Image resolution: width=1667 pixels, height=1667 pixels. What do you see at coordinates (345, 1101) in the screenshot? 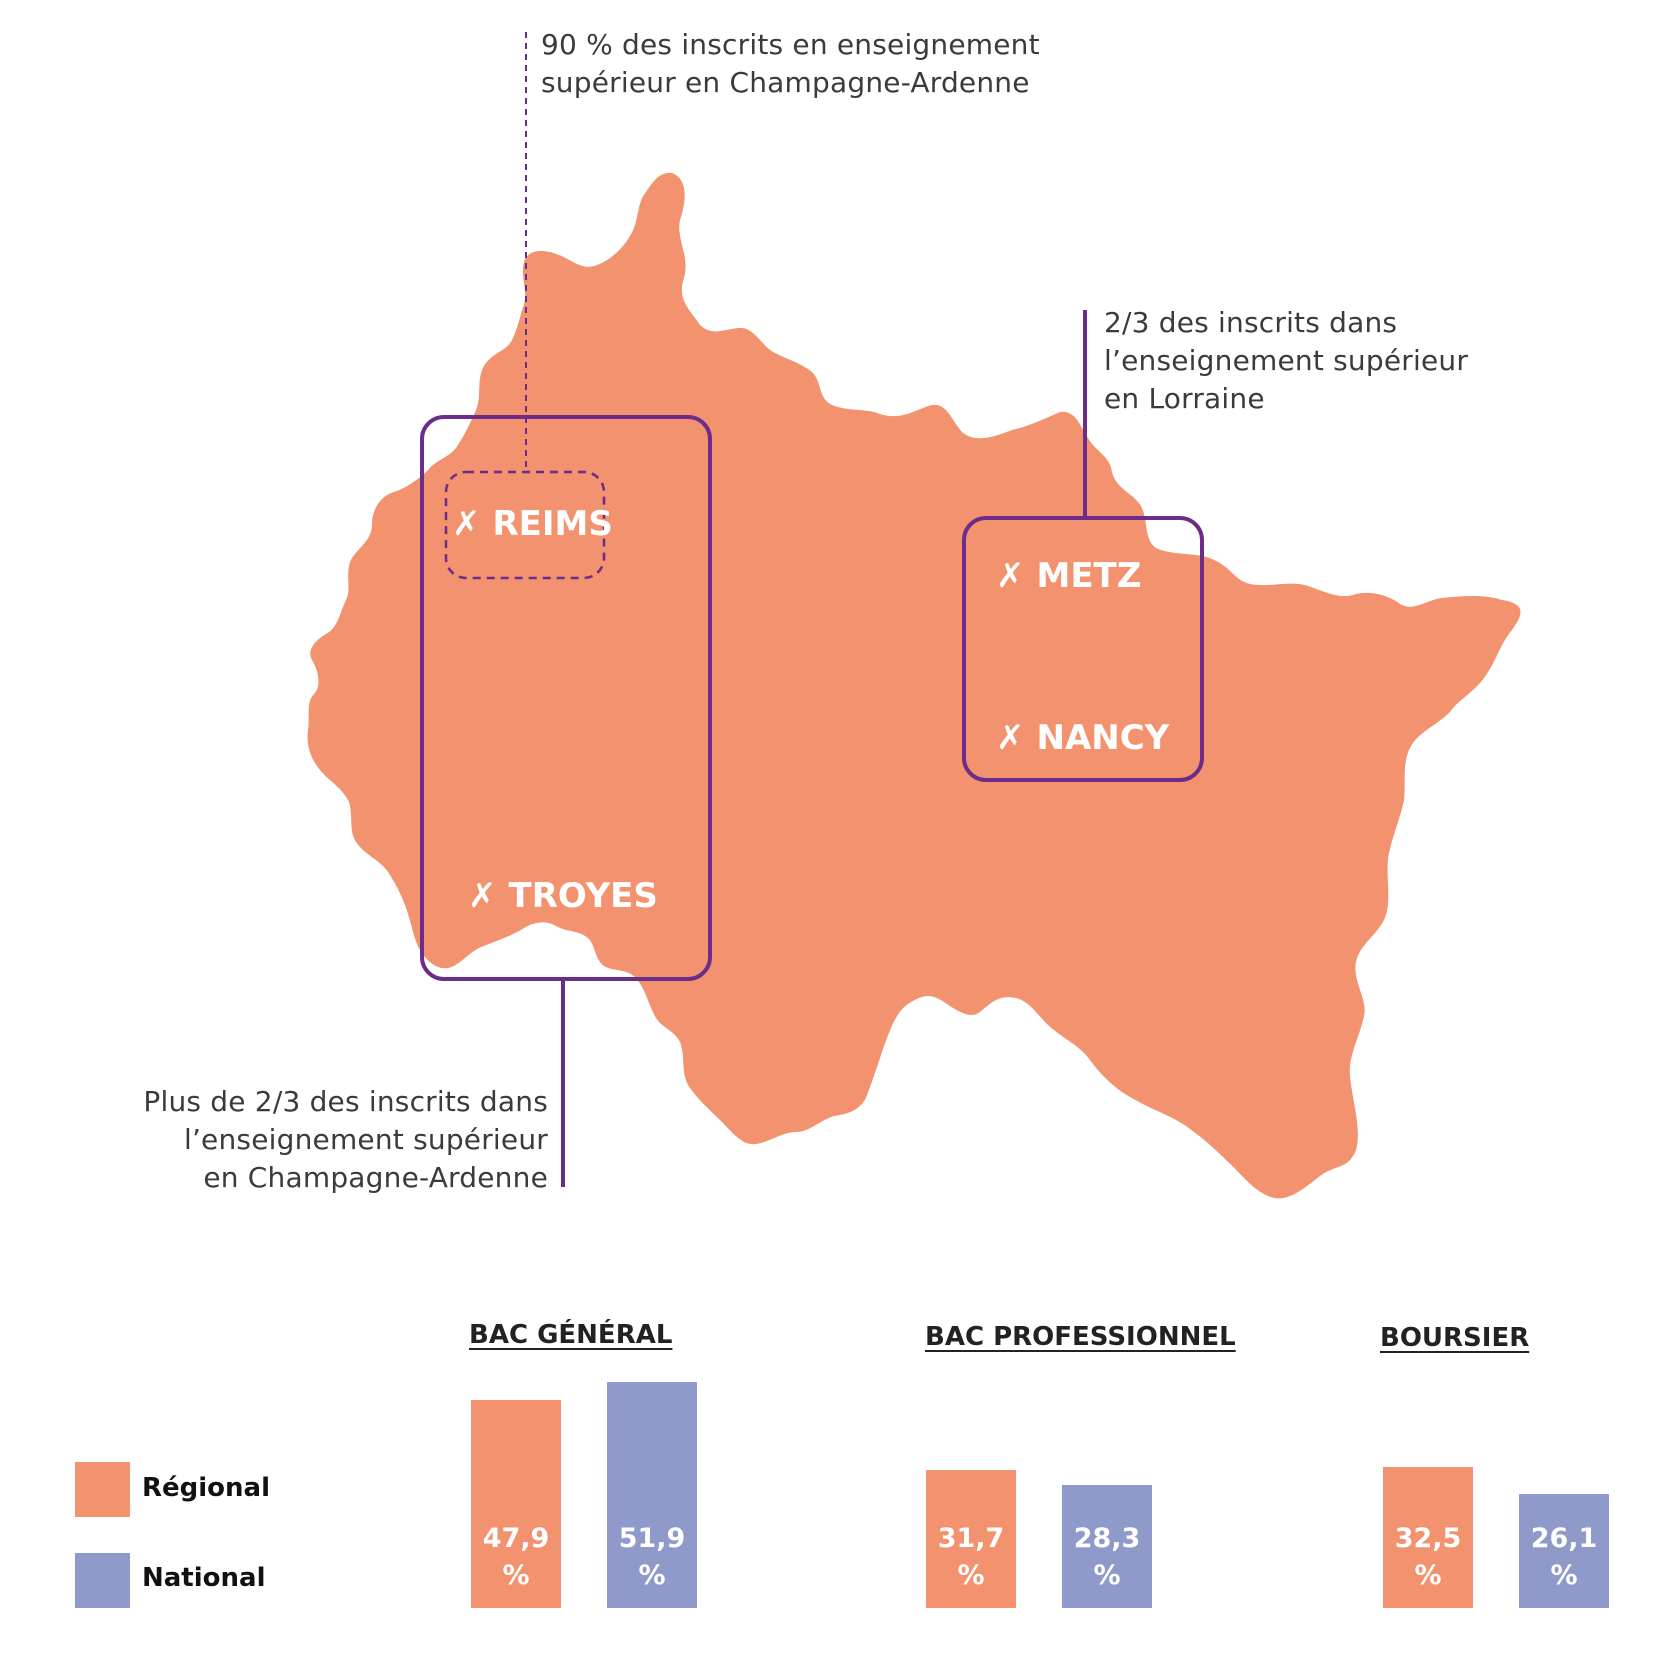
I see `troyes-annotation-line: Plus de 2/3 des inscrits dans` at bounding box center [345, 1101].